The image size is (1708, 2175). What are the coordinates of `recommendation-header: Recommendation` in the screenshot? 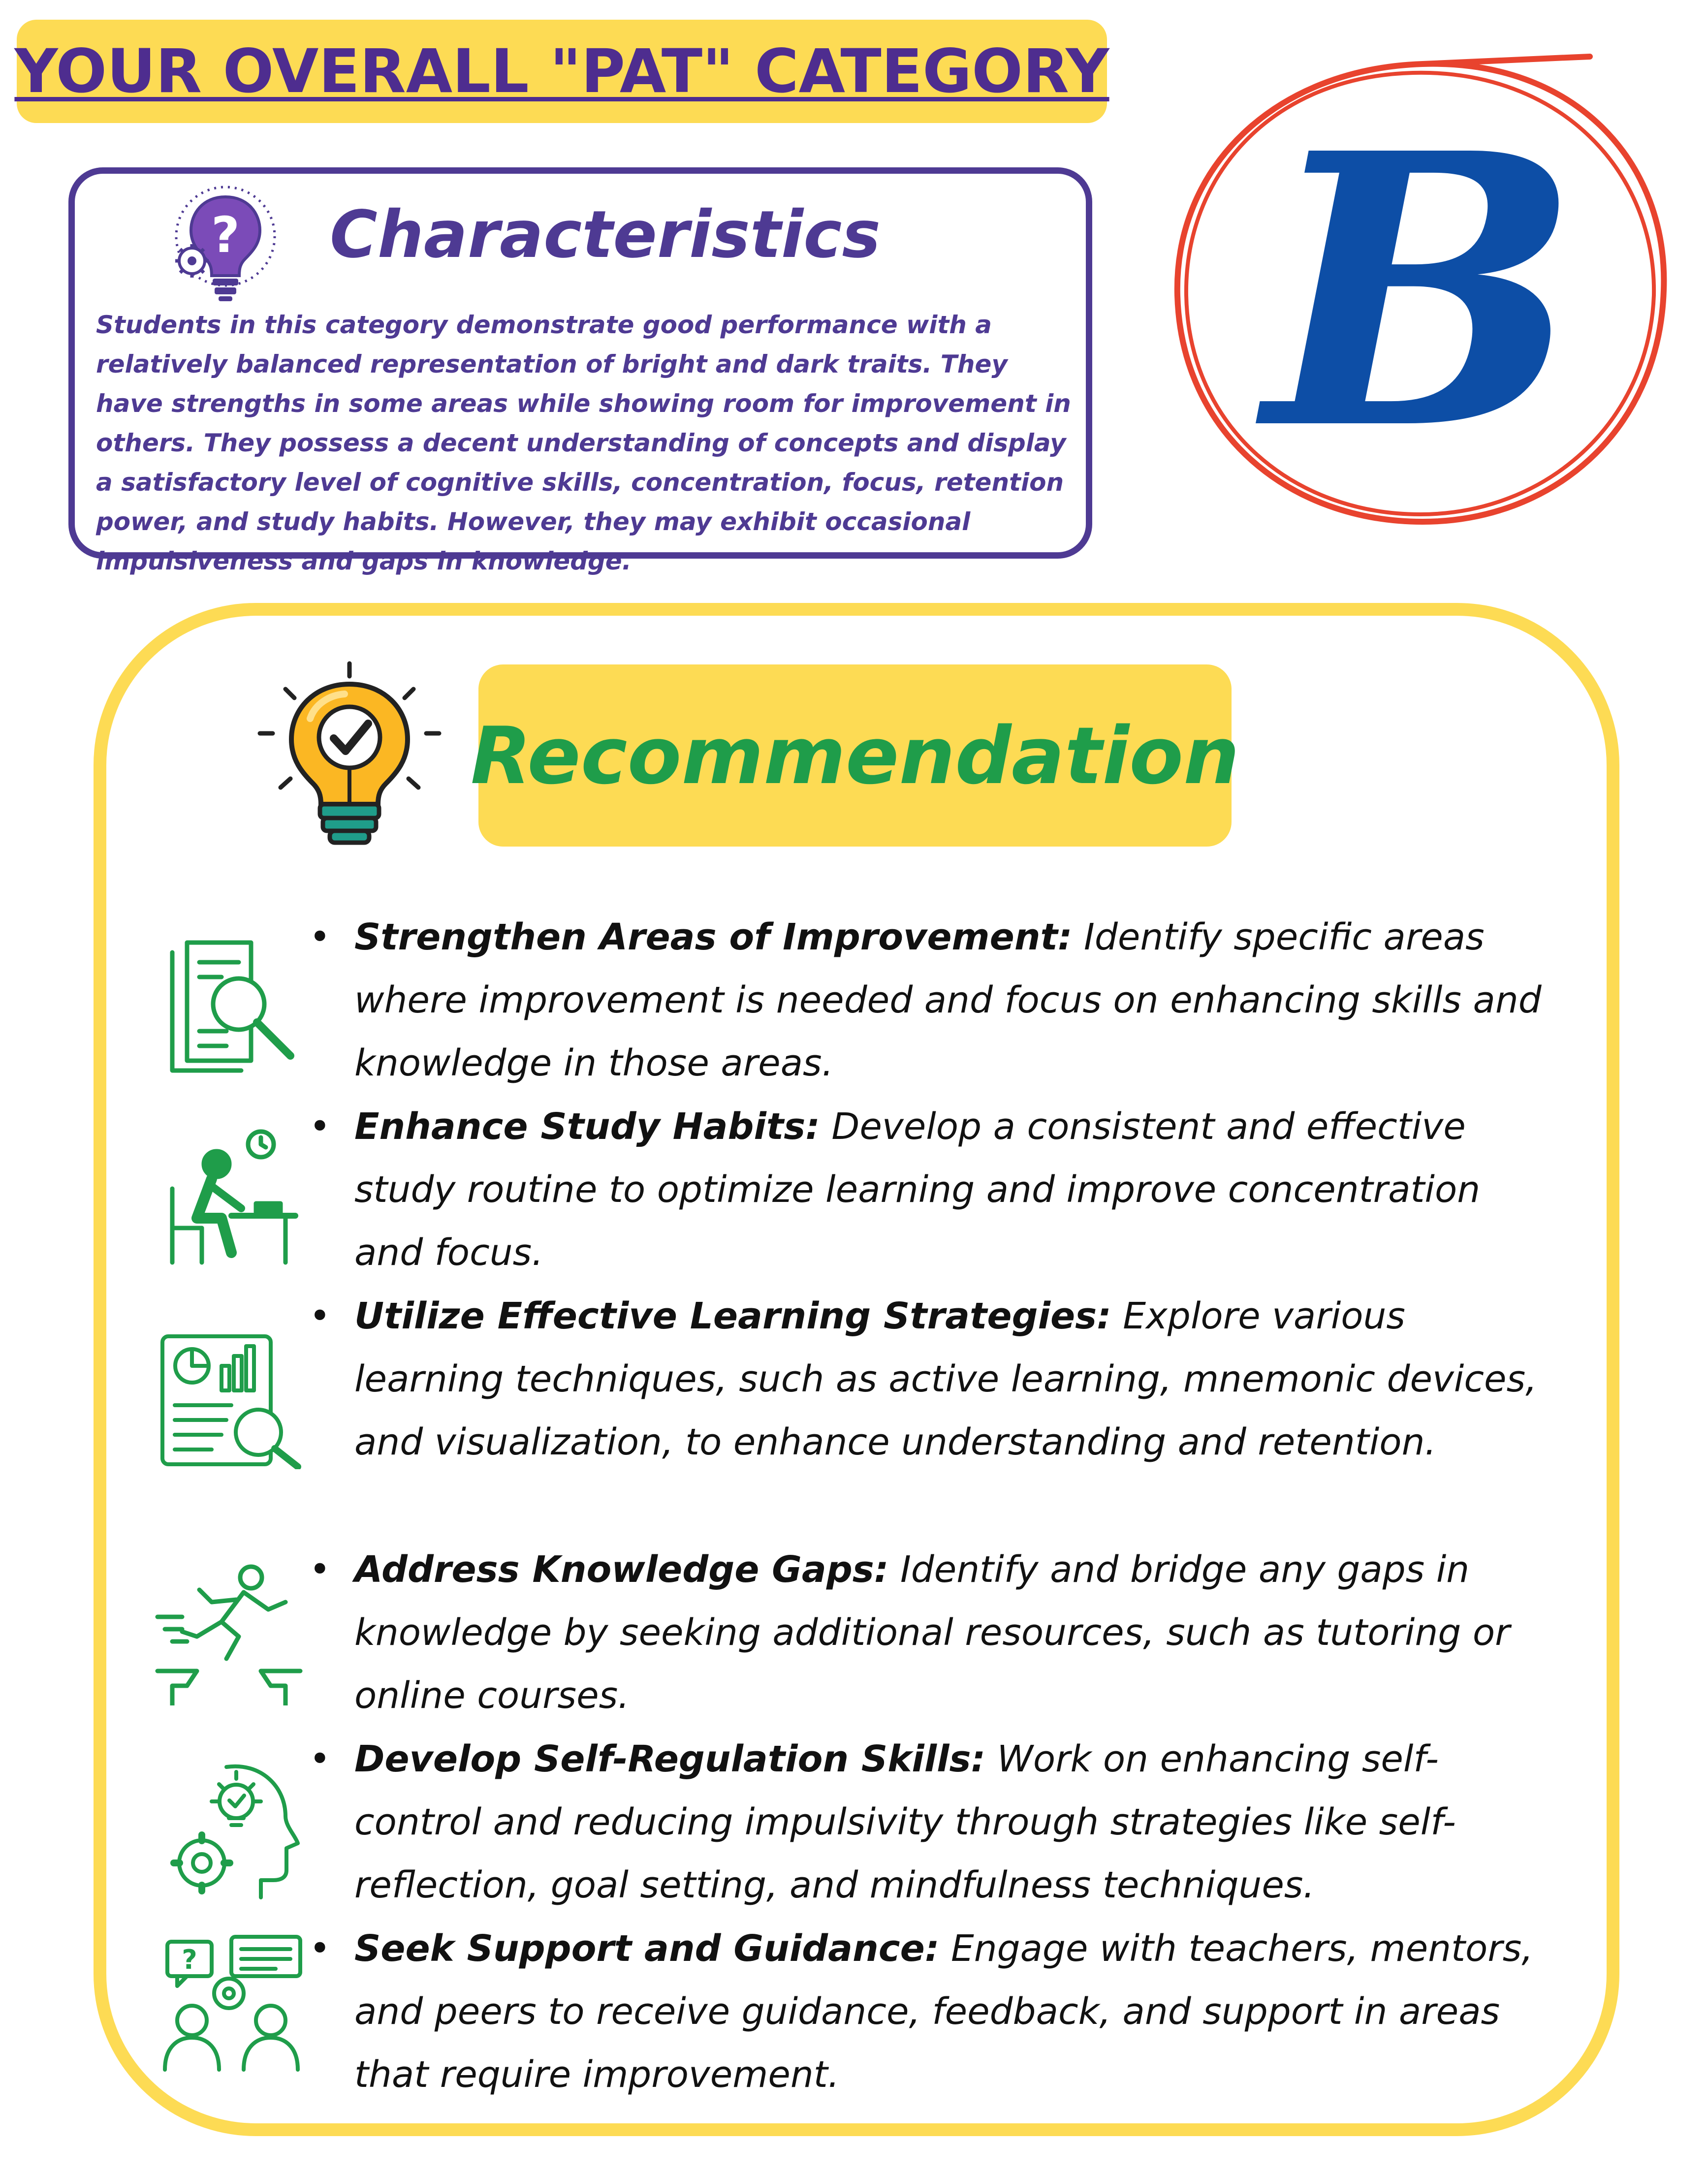 It's located at (855, 755).